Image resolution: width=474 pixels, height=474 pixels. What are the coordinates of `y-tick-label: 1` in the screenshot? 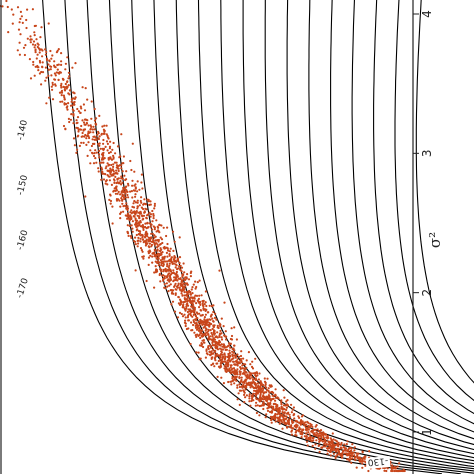 It's located at (427, 432).